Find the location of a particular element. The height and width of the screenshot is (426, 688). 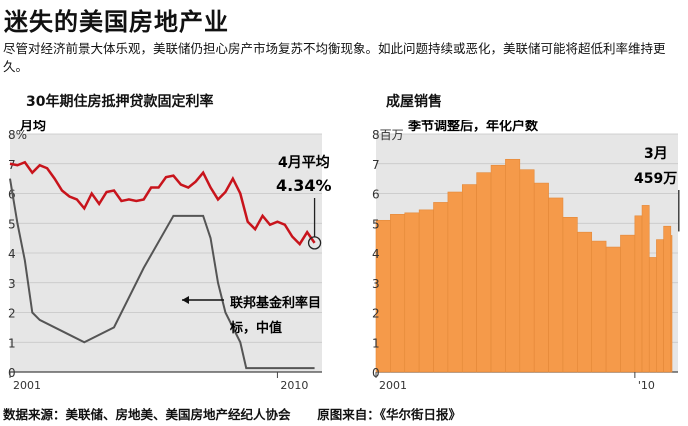

sales-callout-label: 3月 is located at coordinates (656, 154).